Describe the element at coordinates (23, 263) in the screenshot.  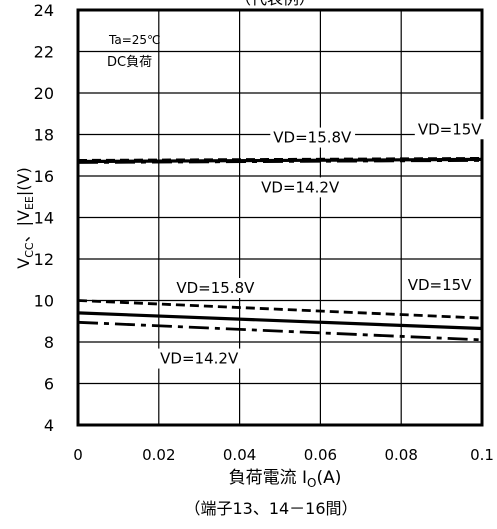
I see `y-axis-label-main: V` at that location.